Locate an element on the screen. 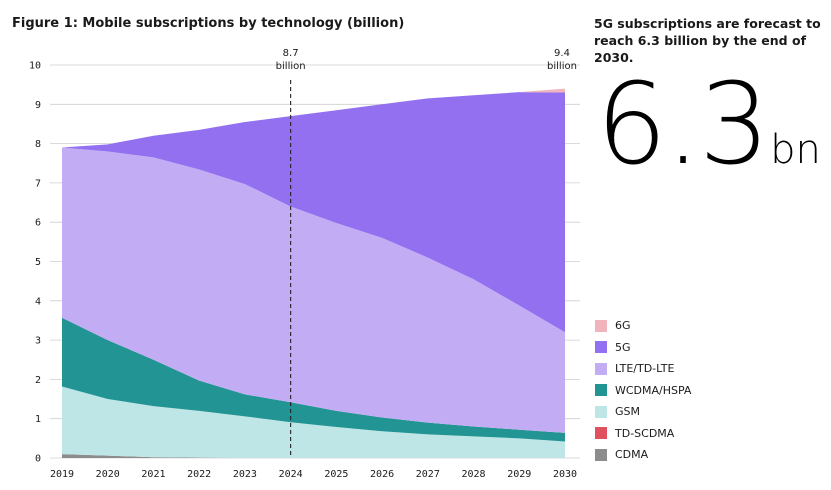 The image size is (831, 490). y-tick-8: 8 is located at coordinates (38, 144).